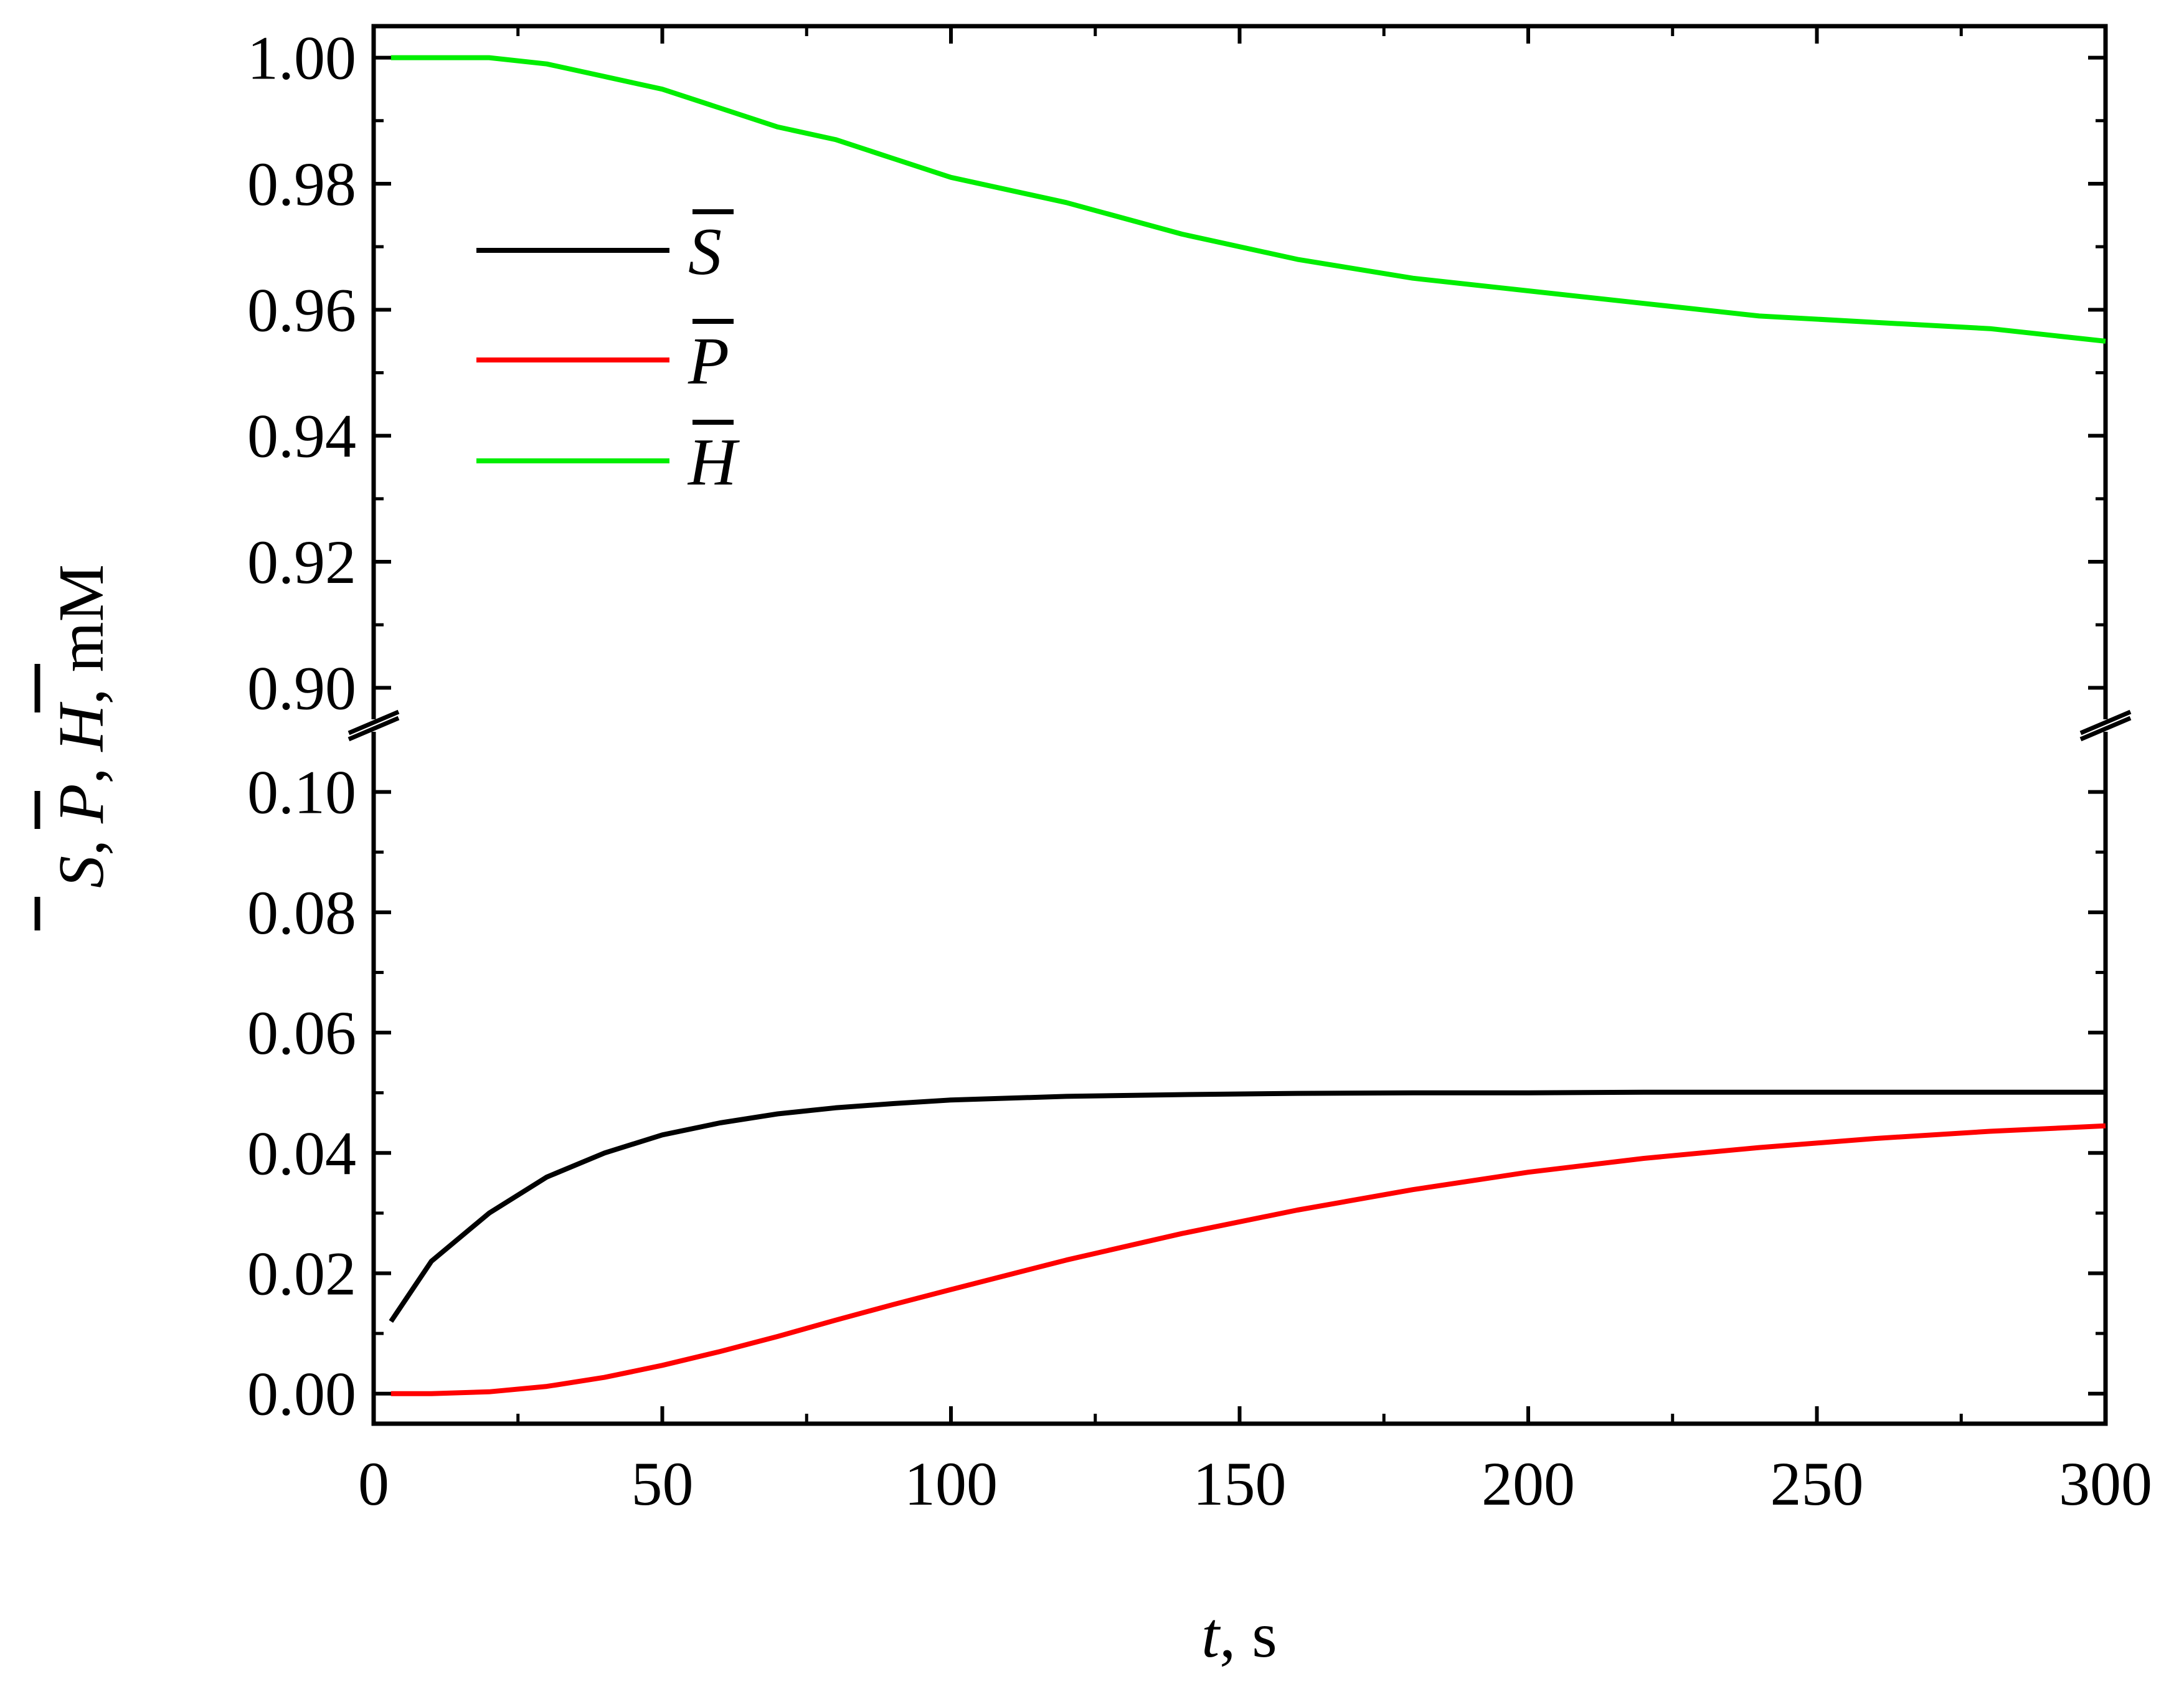  I want to click on y-axis-title: S, P, H, mM, so click(81, 726).